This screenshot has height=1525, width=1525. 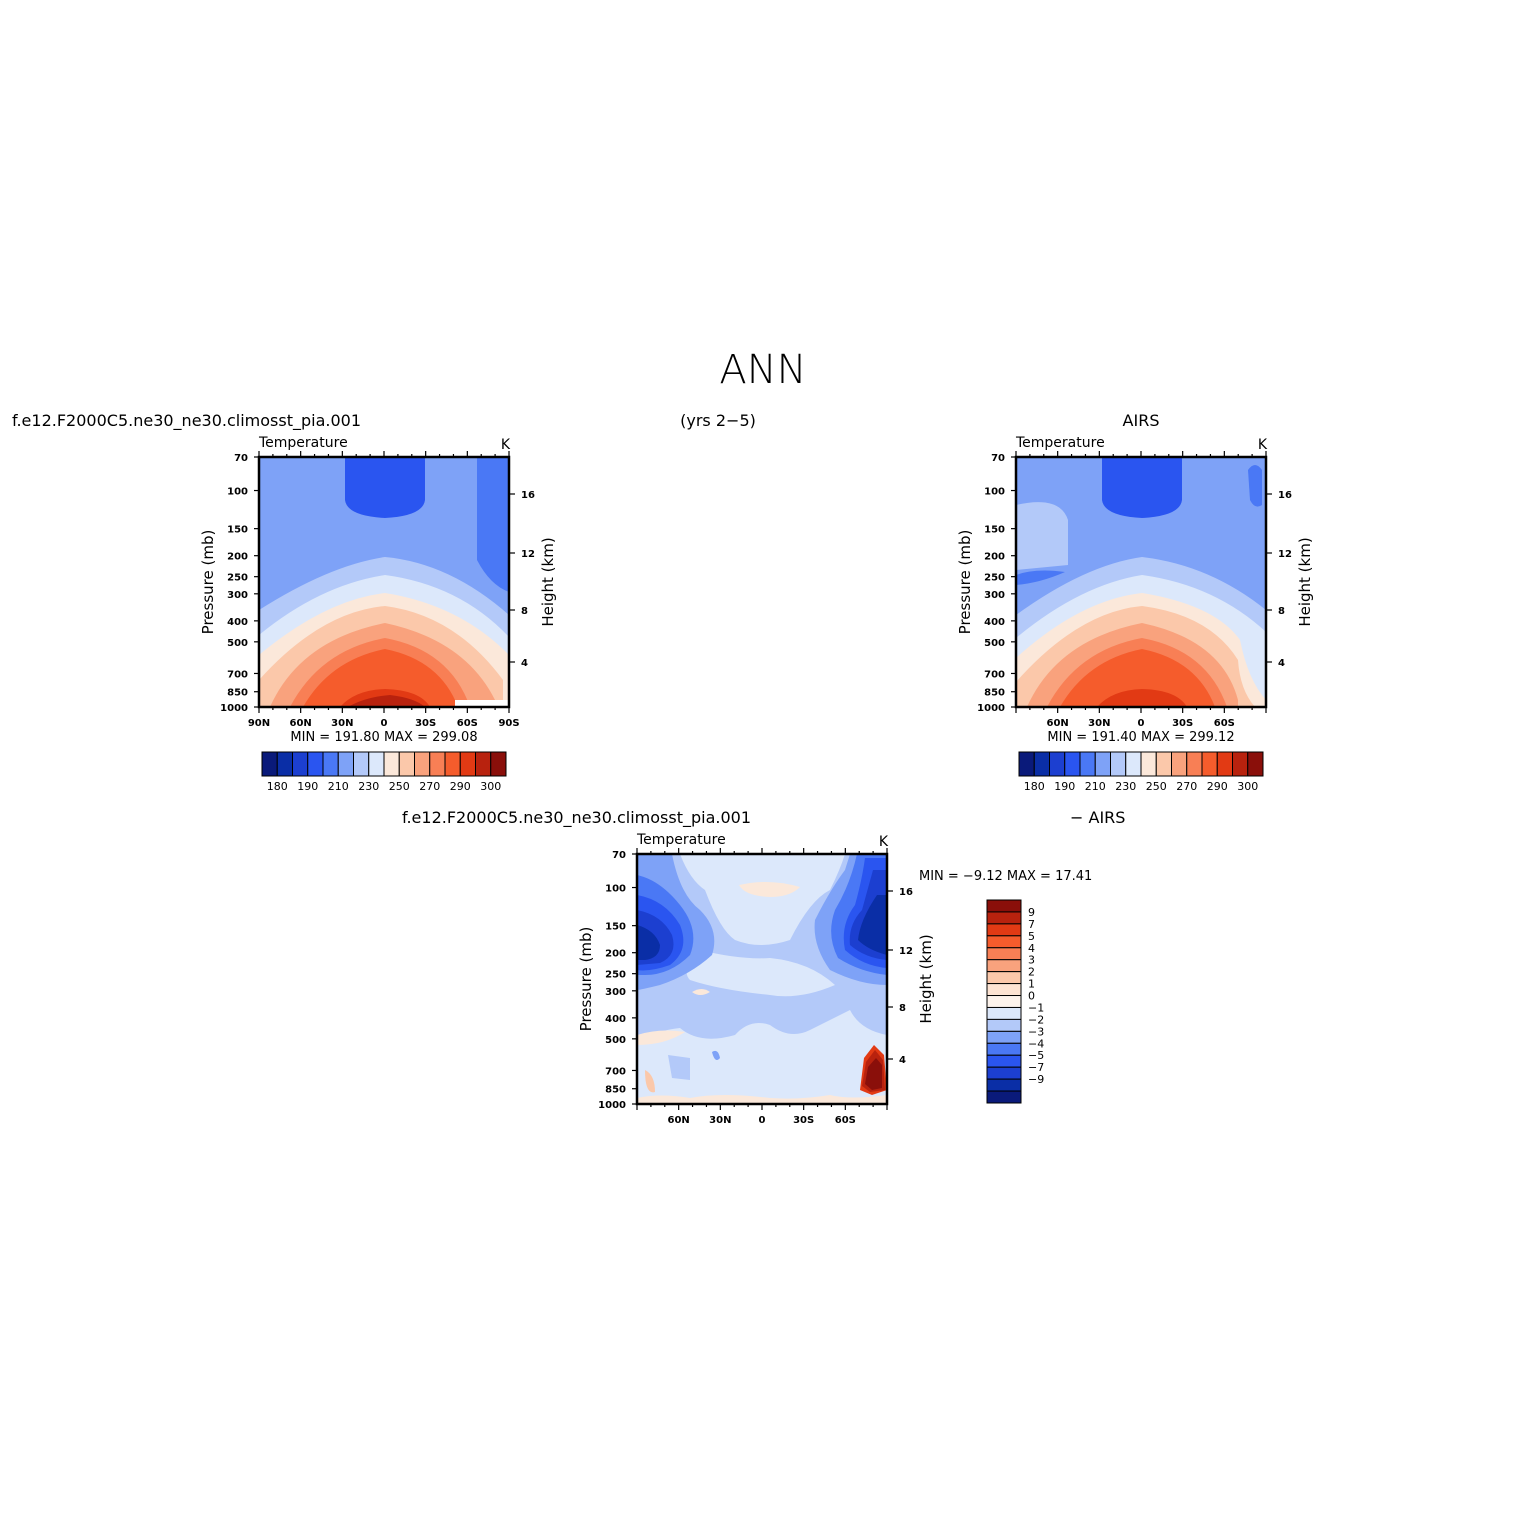 What do you see at coordinates (1036, 1079) in the screenshot?
I see `colorbar-label: −9` at bounding box center [1036, 1079].